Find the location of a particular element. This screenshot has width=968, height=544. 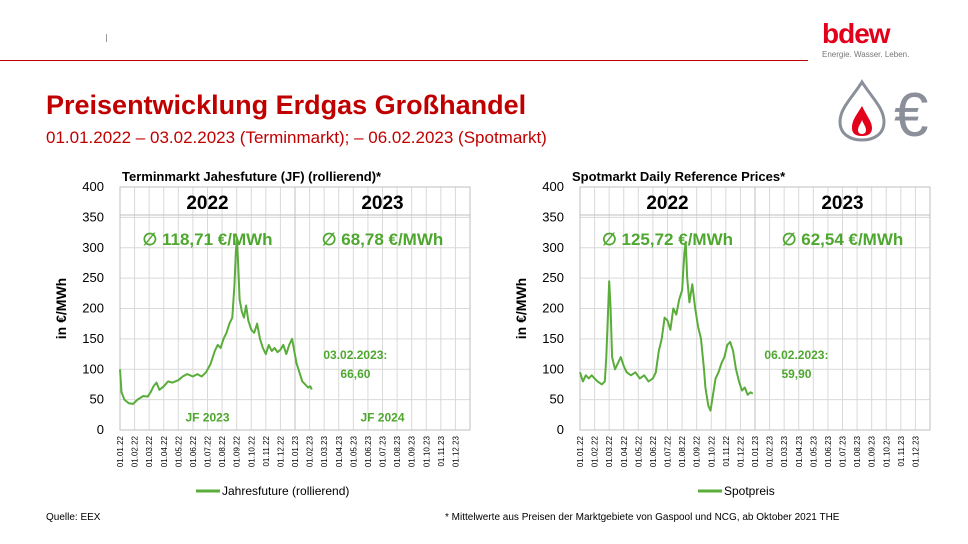

average-label: ∅ 68,78 €/MWh is located at coordinates (383, 239).